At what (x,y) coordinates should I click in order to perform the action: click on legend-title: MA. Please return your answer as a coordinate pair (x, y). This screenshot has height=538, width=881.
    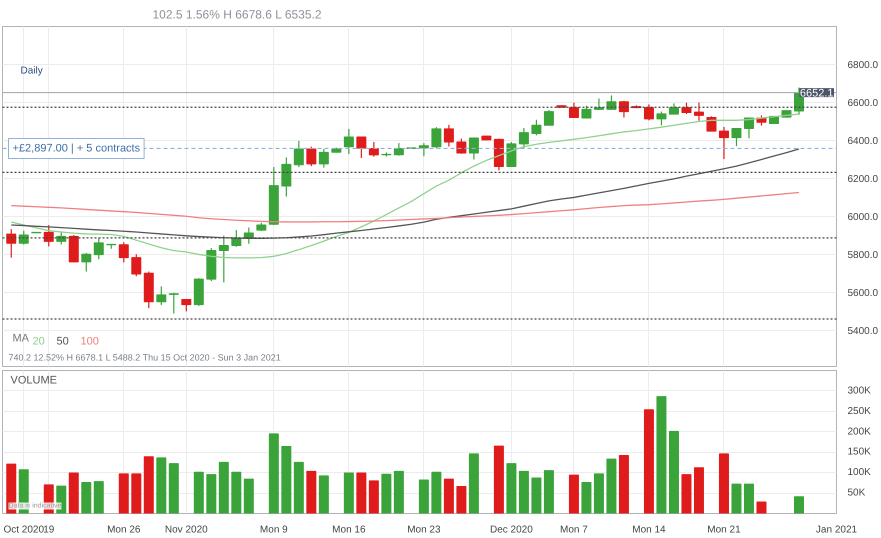
    Looking at the image, I should click on (21, 338).